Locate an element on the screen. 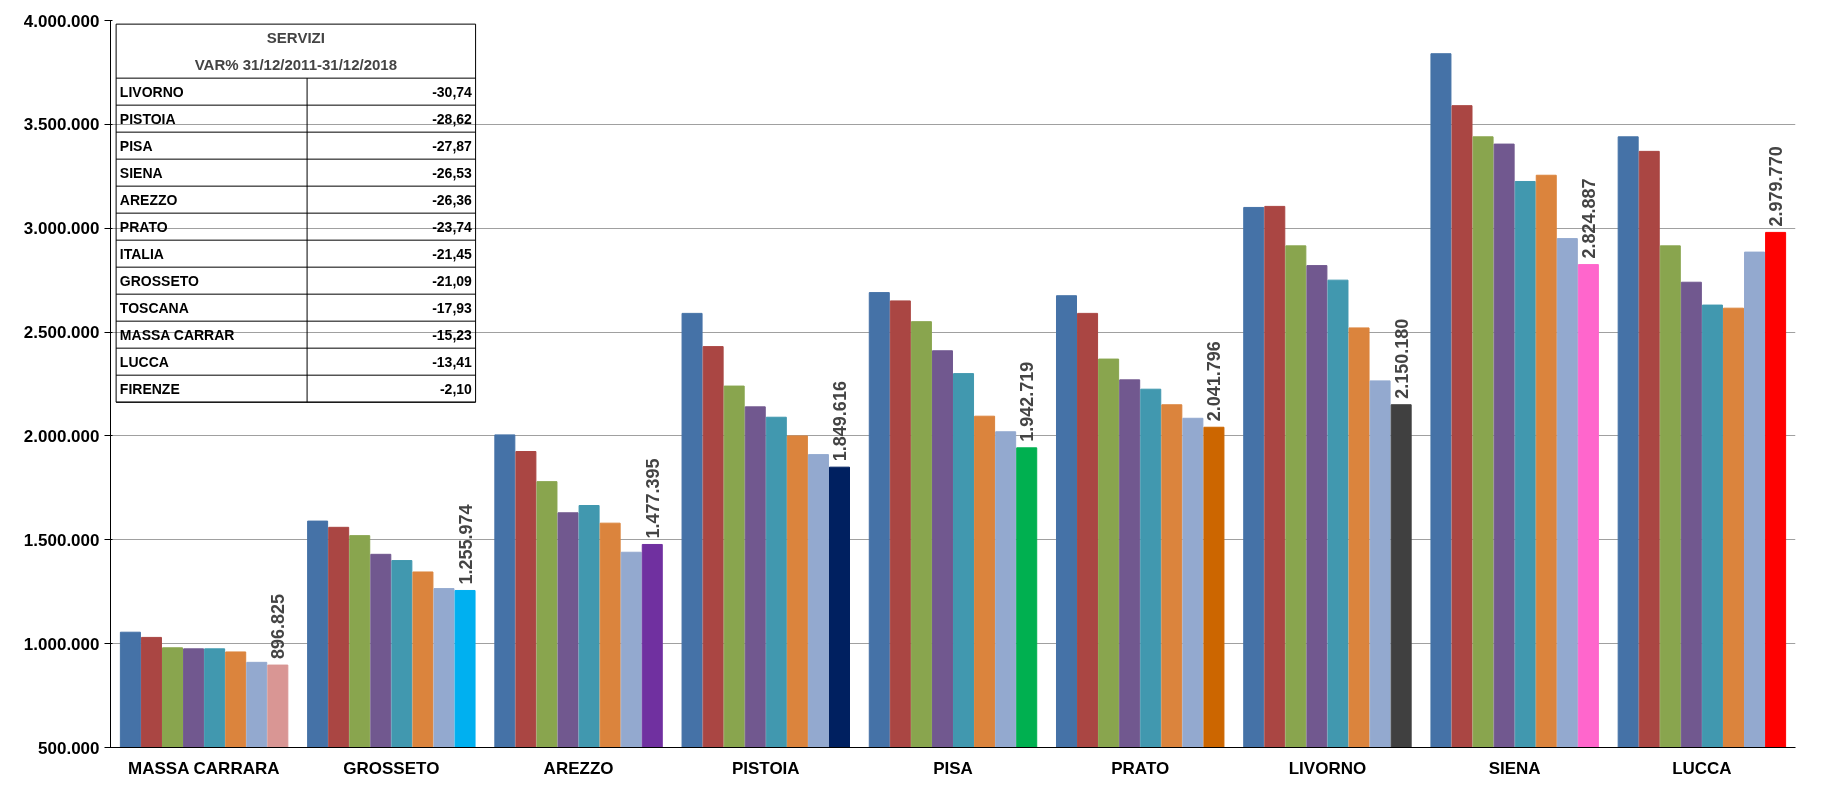 This screenshot has height=801, width=1827. annotation: -30,74 is located at coordinates (452, 91).